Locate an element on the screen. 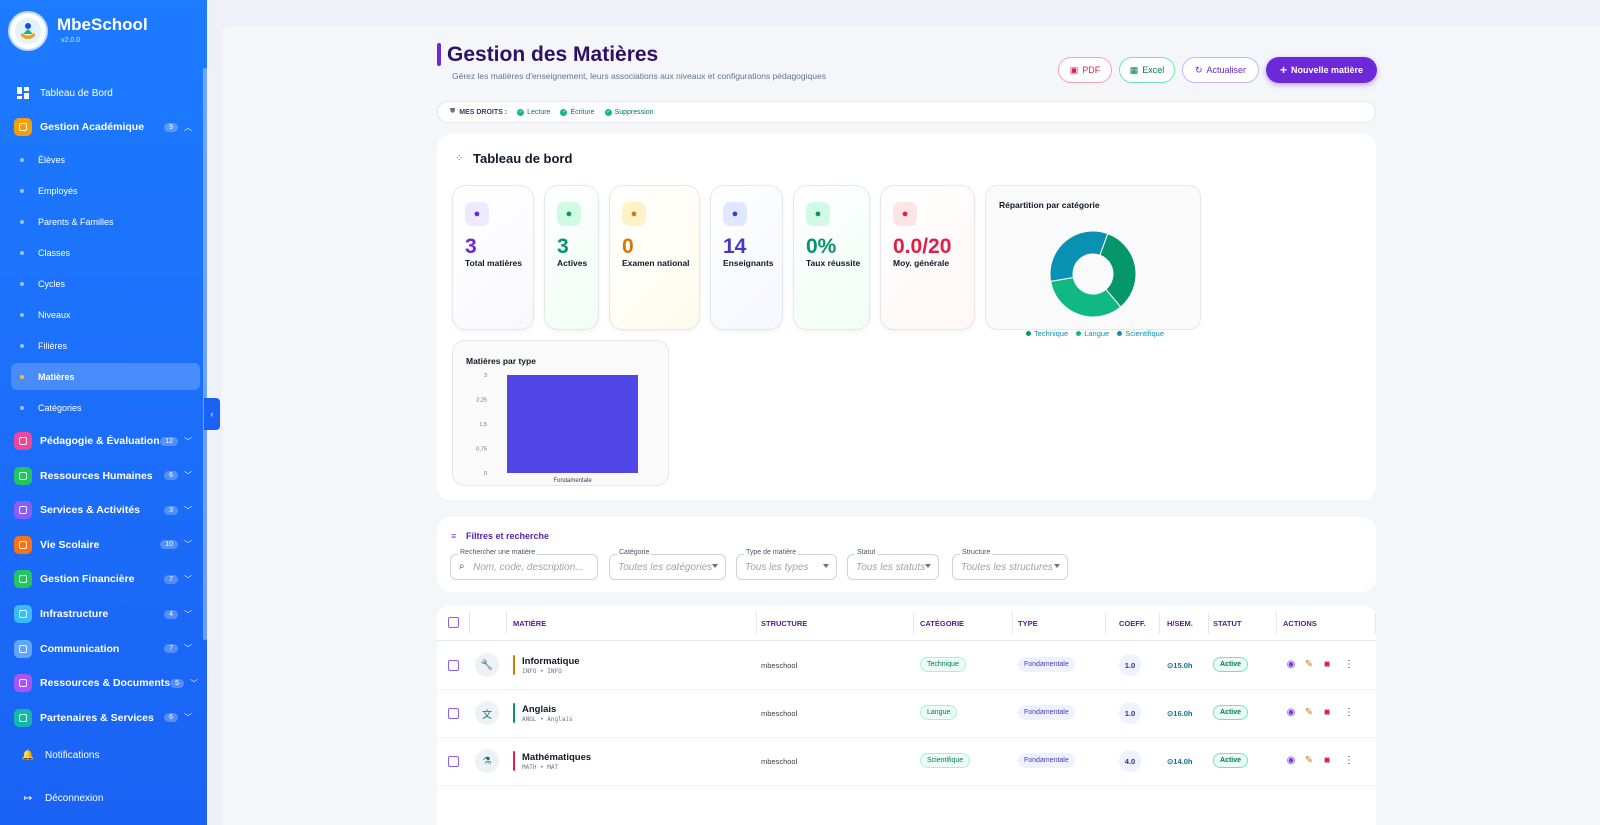  category-color-bar is located at coordinates (514, 713).